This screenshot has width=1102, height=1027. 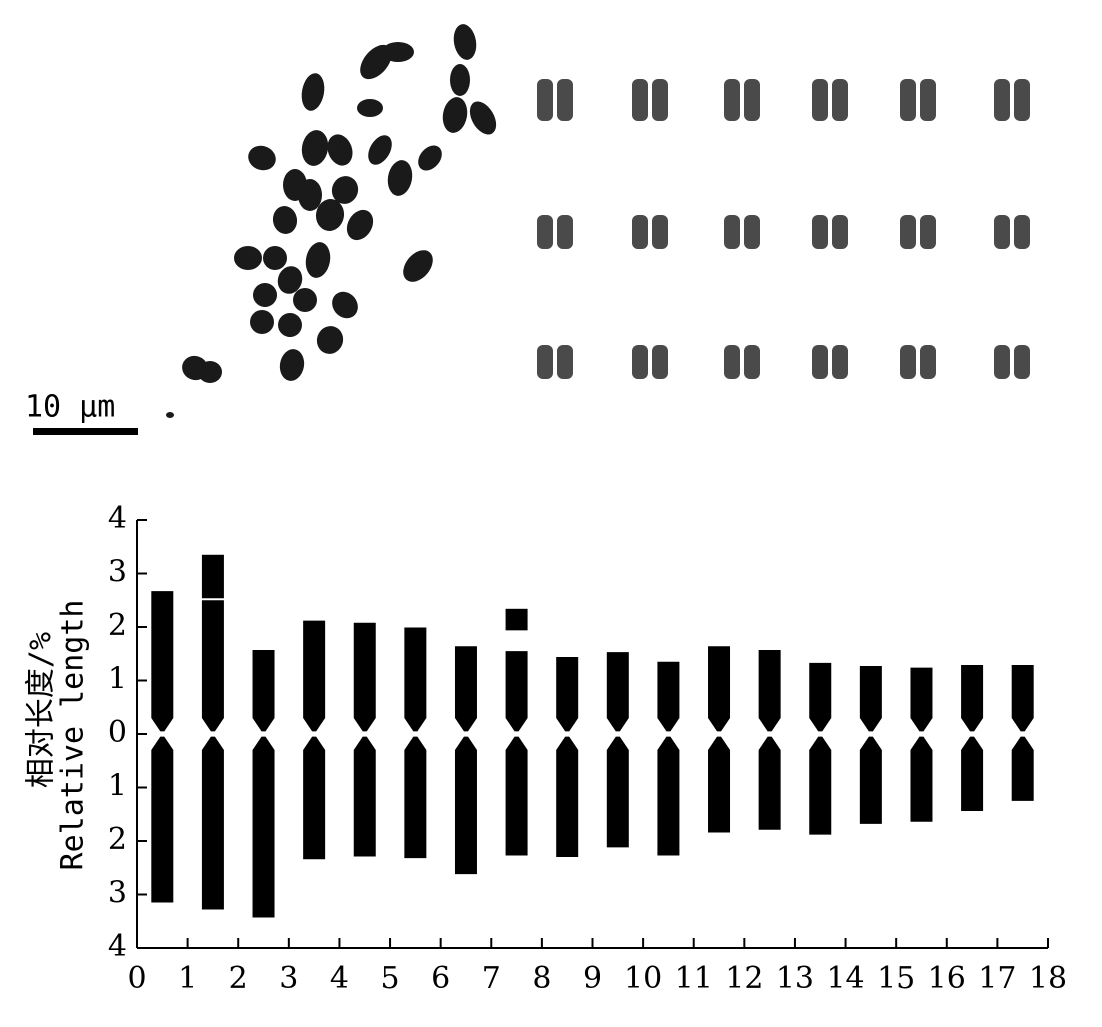 I want to click on x-tick-label: 14, so click(x=845, y=978).